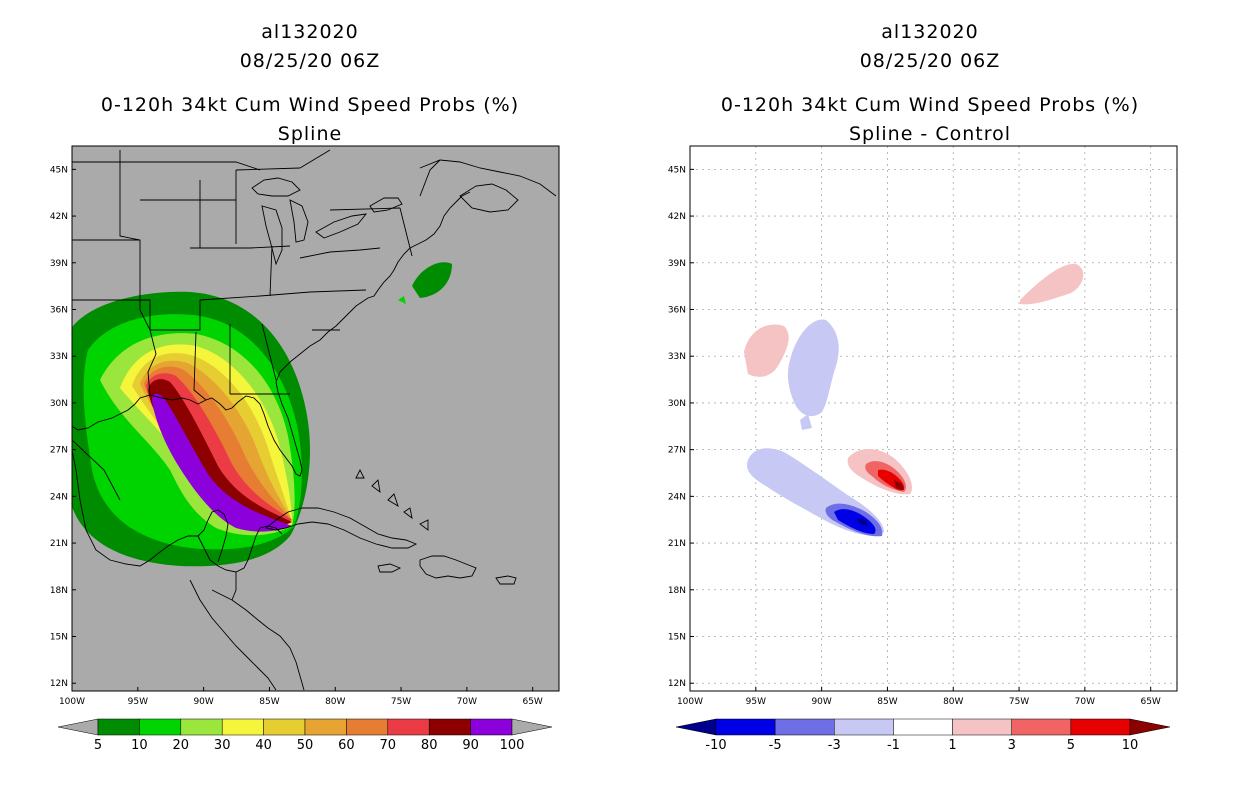  Describe the element at coordinates (1012, 745) in the screenshot. I see `colorbar-label: 3` at that location.